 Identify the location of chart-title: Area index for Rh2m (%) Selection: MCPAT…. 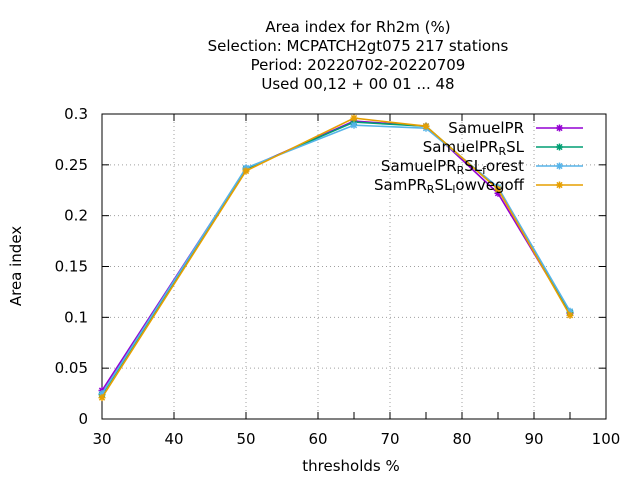
(358, 55).